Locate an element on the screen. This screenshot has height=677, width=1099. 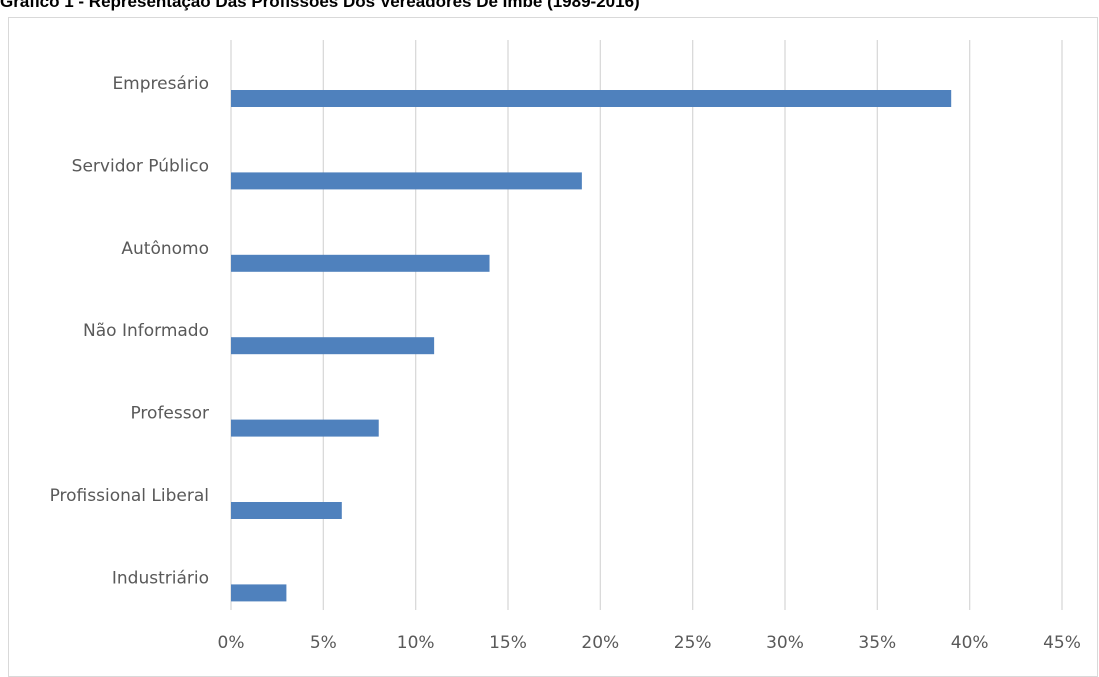
x-tick-label: 20% is located at coordinates (600, 643).